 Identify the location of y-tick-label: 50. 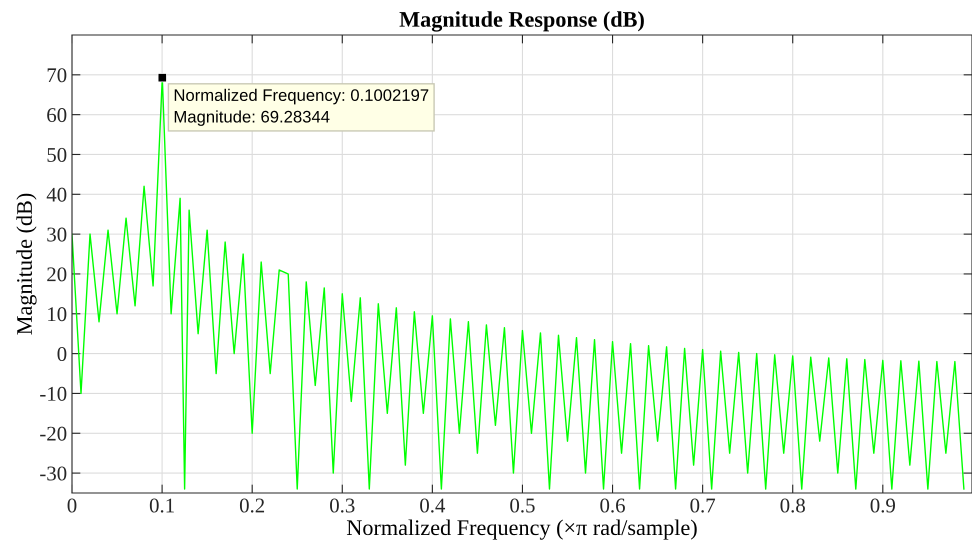
(57, 155).